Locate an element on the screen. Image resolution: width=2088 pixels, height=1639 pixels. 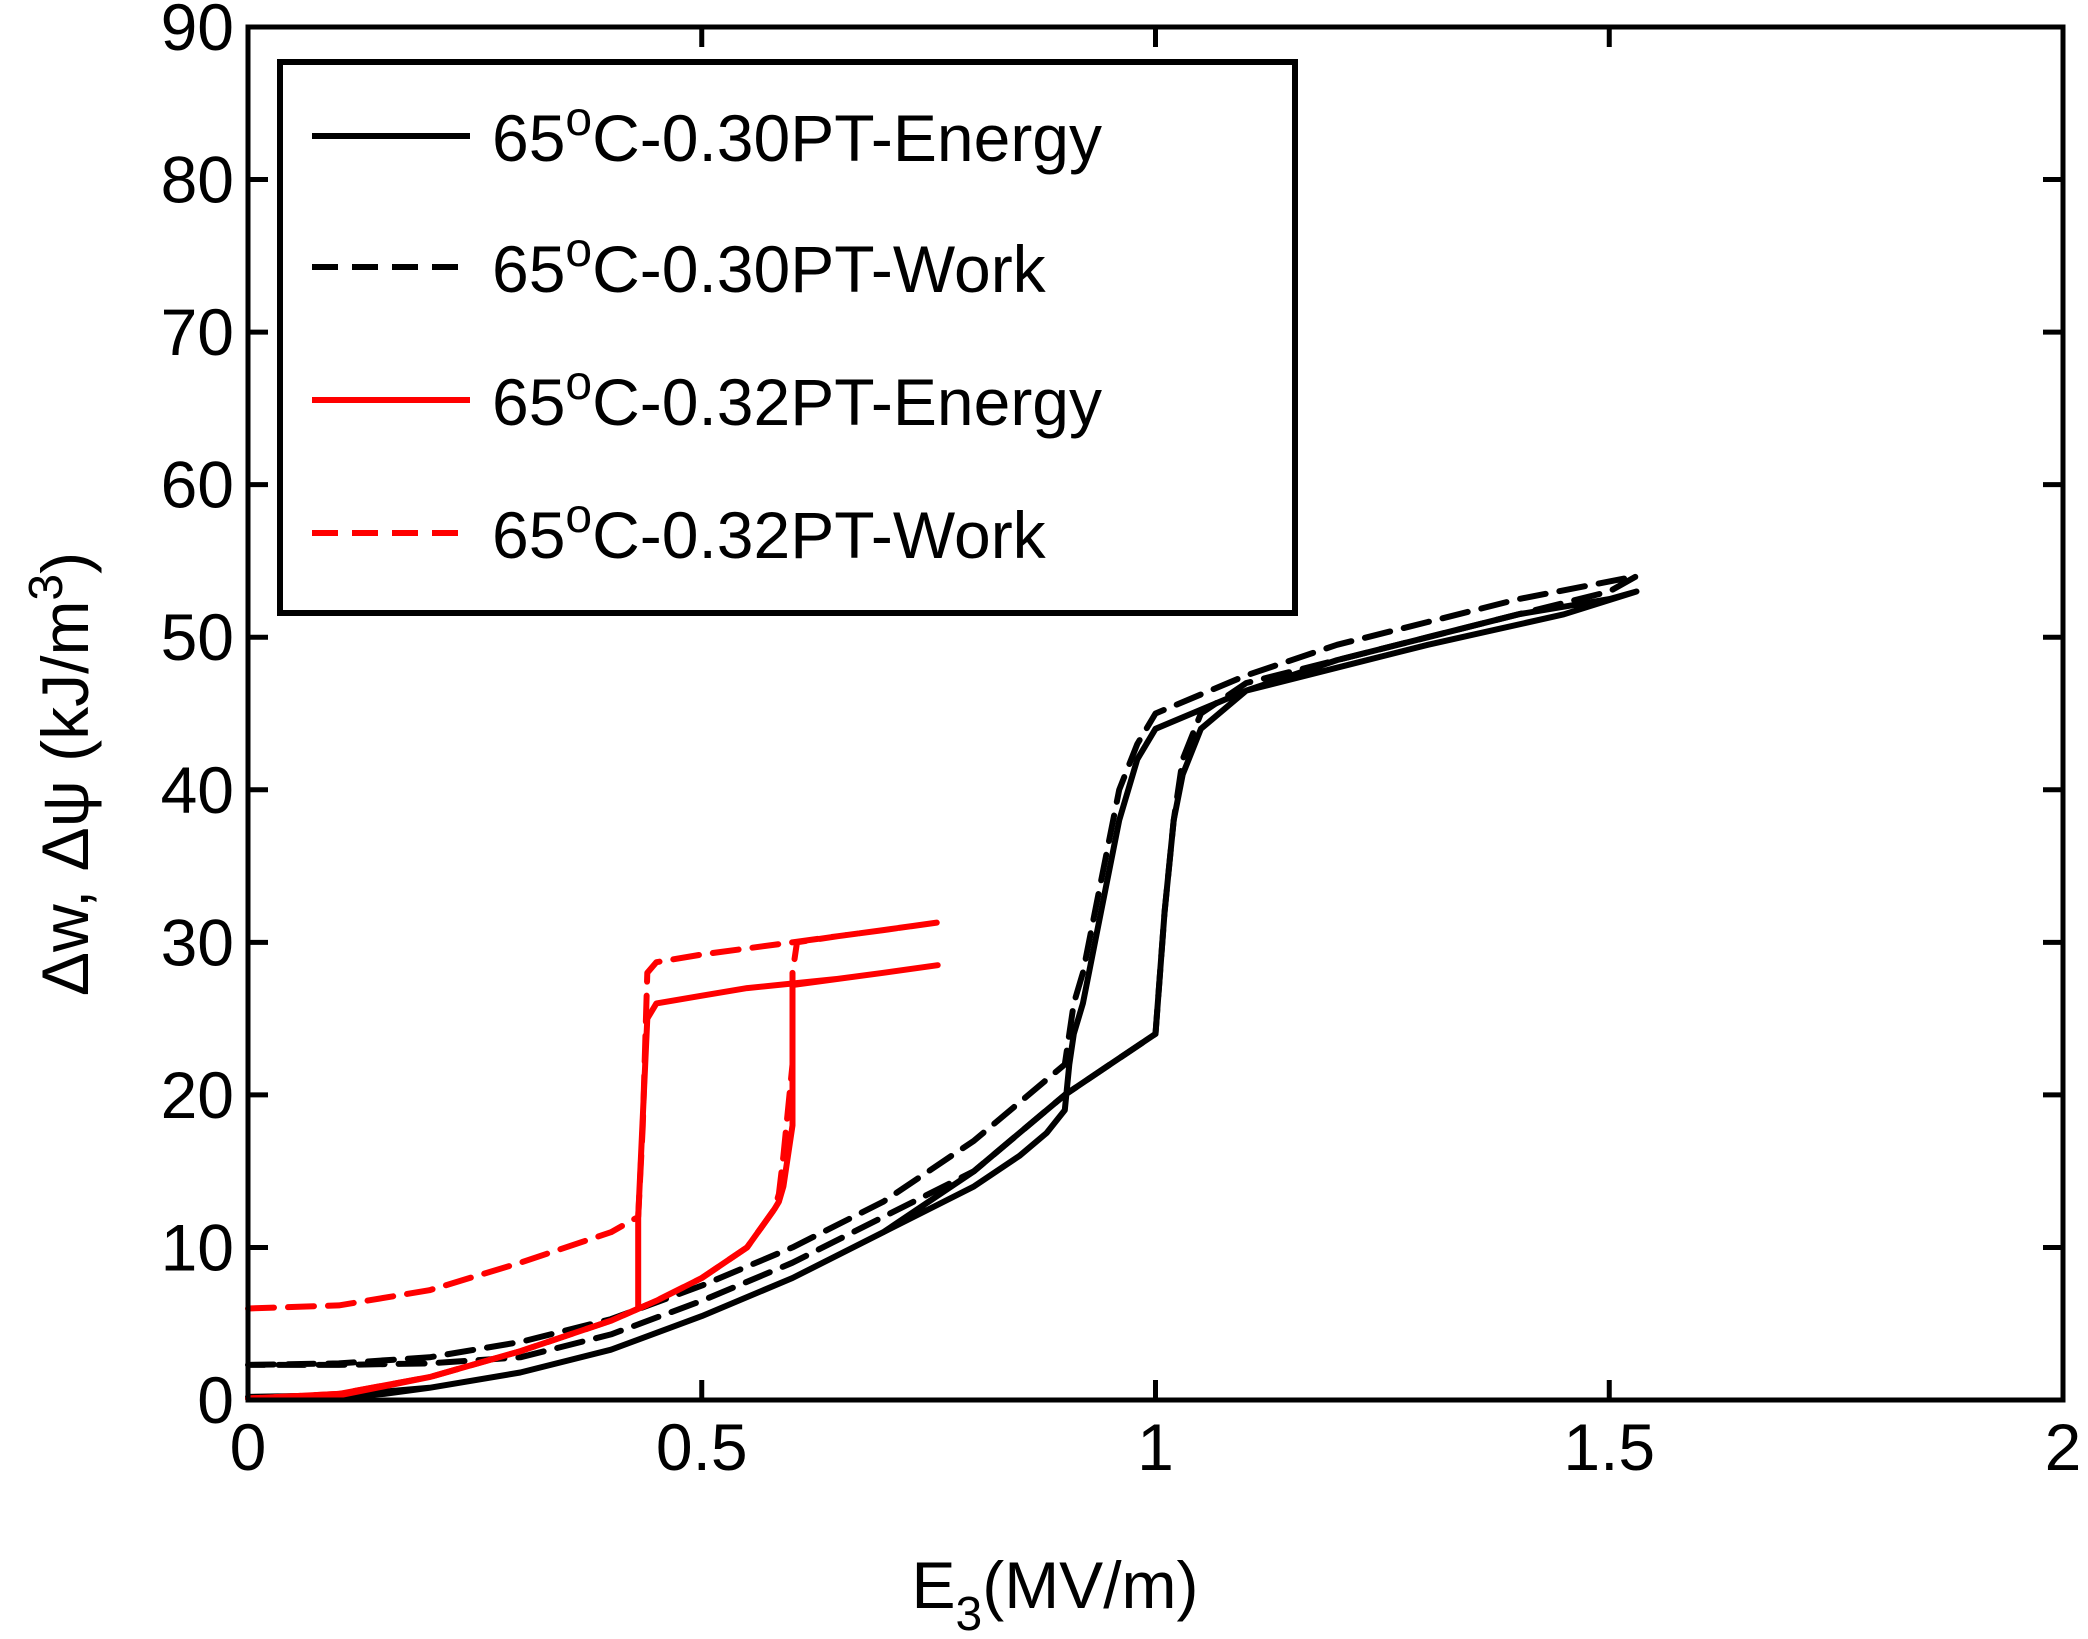
y-tick-label: 40 is located at coordinates (197, 790).